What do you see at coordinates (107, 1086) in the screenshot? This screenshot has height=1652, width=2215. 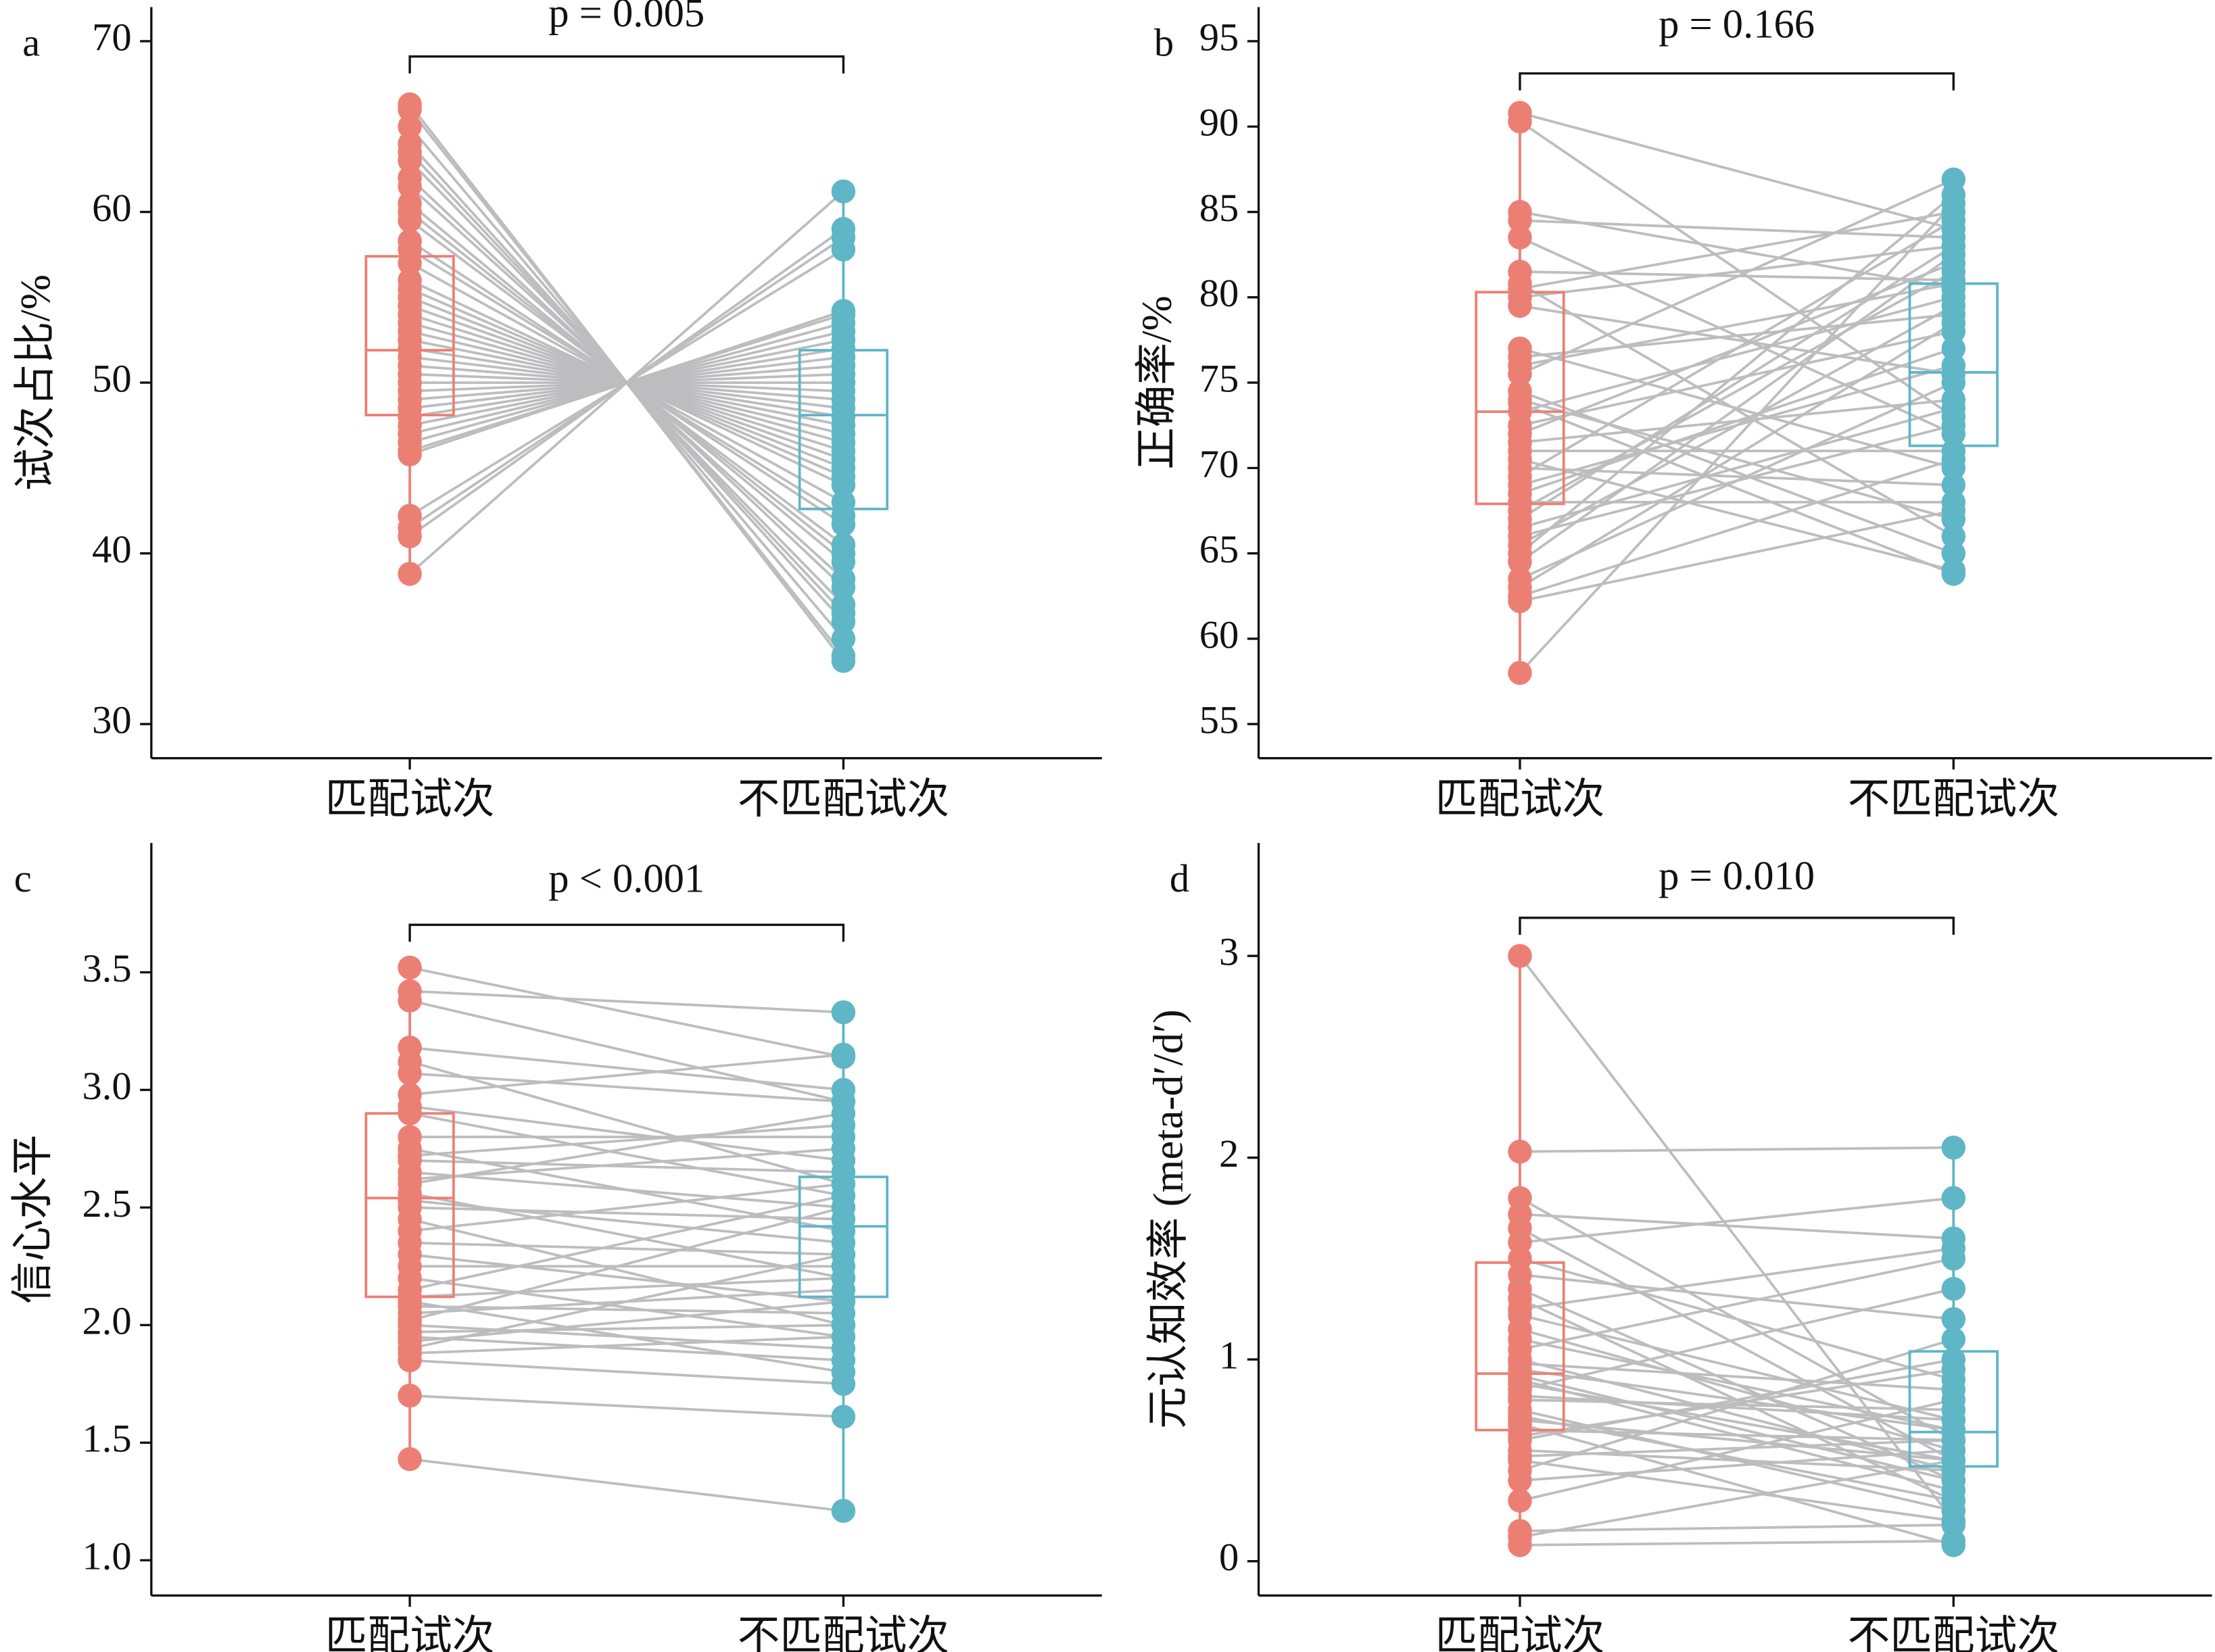 I see `y-tick-label: 3.0` at bounding box center [107, 1086].